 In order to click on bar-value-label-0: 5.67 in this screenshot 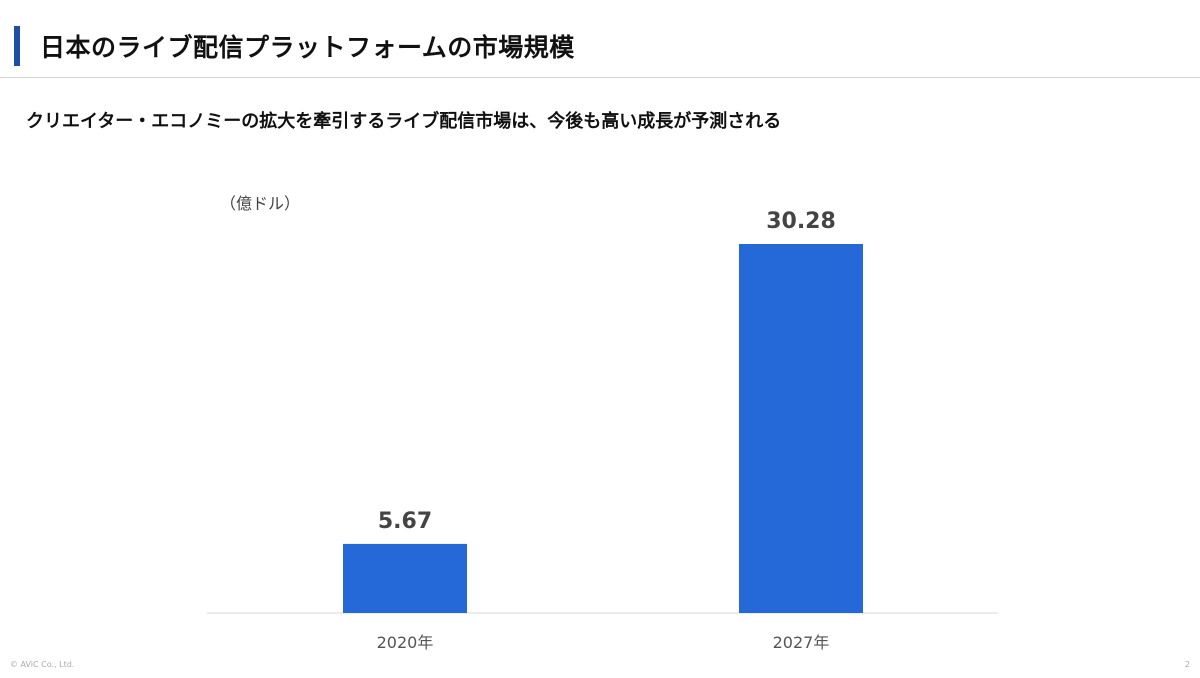, I will do `click(405, 521)`.